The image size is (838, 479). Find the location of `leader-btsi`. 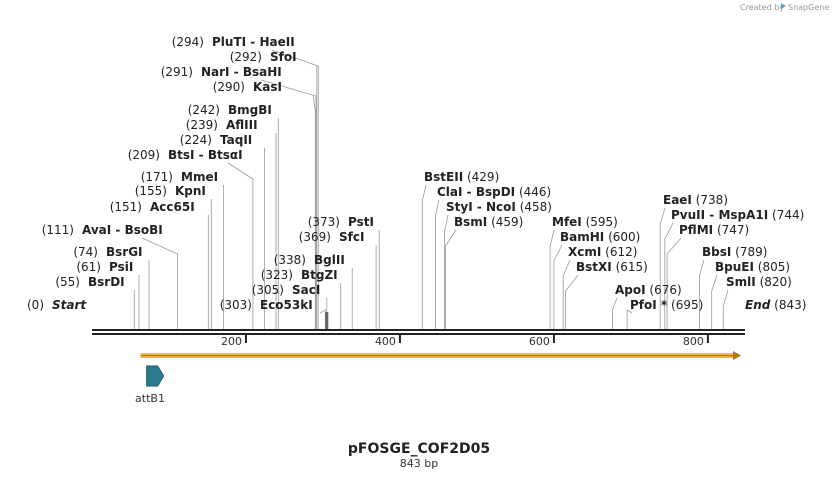

leader-btsi is located at coordinates (240, 245).